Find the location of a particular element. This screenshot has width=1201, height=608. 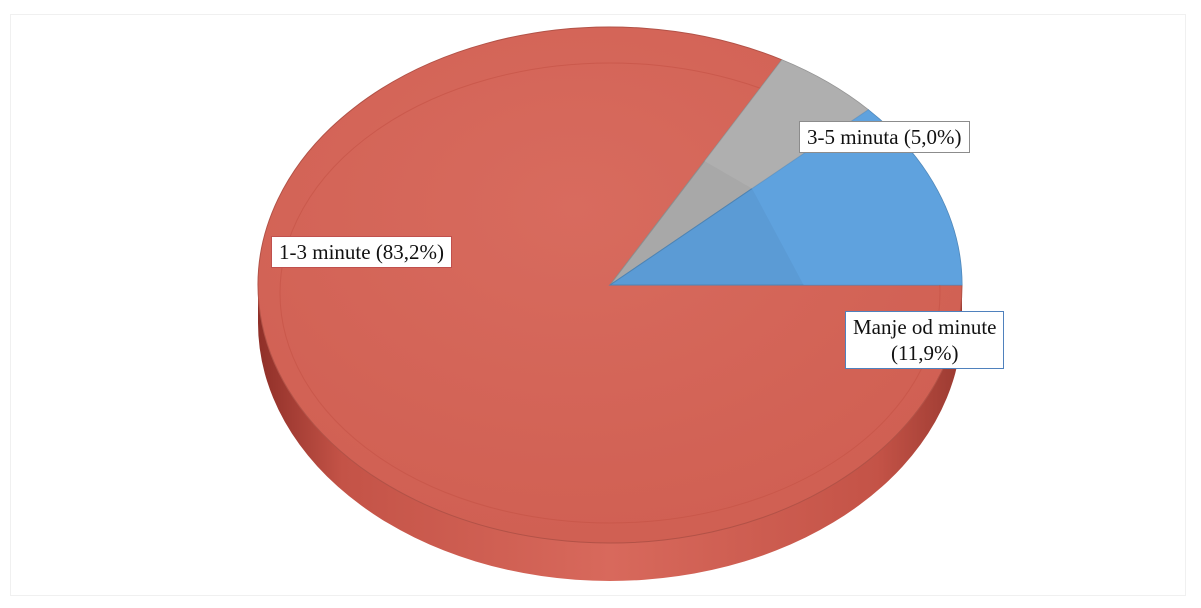

slice-label-1-3-minute: 1-3 minute (83,2%) is located at coordinates (362, 252).